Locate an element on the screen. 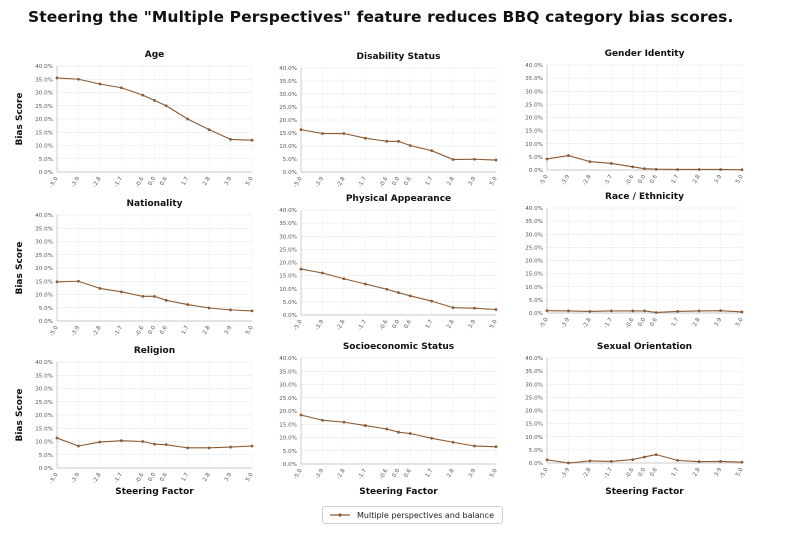 This screenshot has width=800, height=535. legend: Multiple perspectives and balance is located at coordinates (412, 515).